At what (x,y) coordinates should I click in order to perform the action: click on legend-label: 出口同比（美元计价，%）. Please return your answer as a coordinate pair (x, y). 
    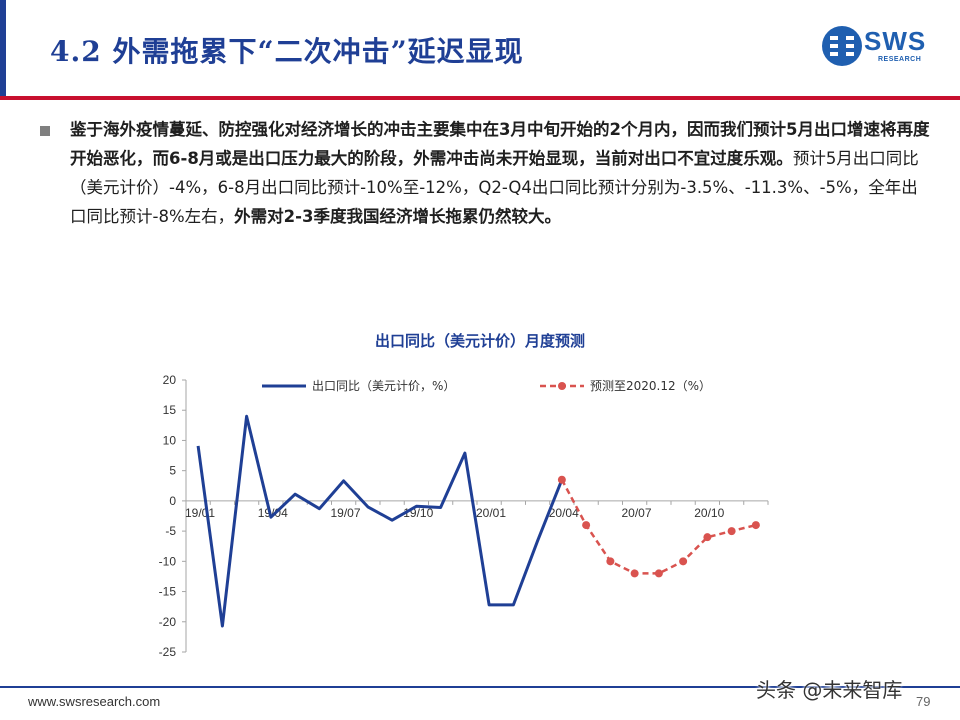
    Looking at the image, I should click on (383, 386).